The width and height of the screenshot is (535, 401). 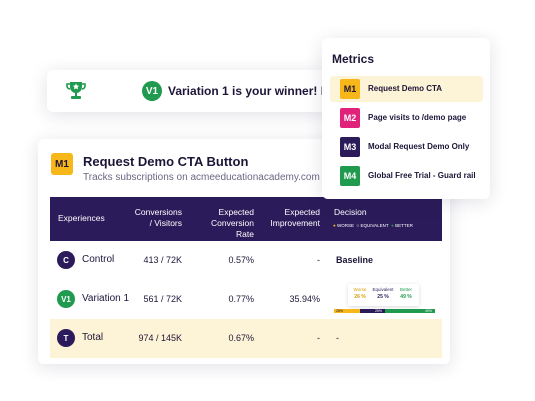 What do you see at coordinates (422, 175) in the screenshot?
I see `metric-label: Global Free Trial - Guard rail` at bounding box center [422, 175].